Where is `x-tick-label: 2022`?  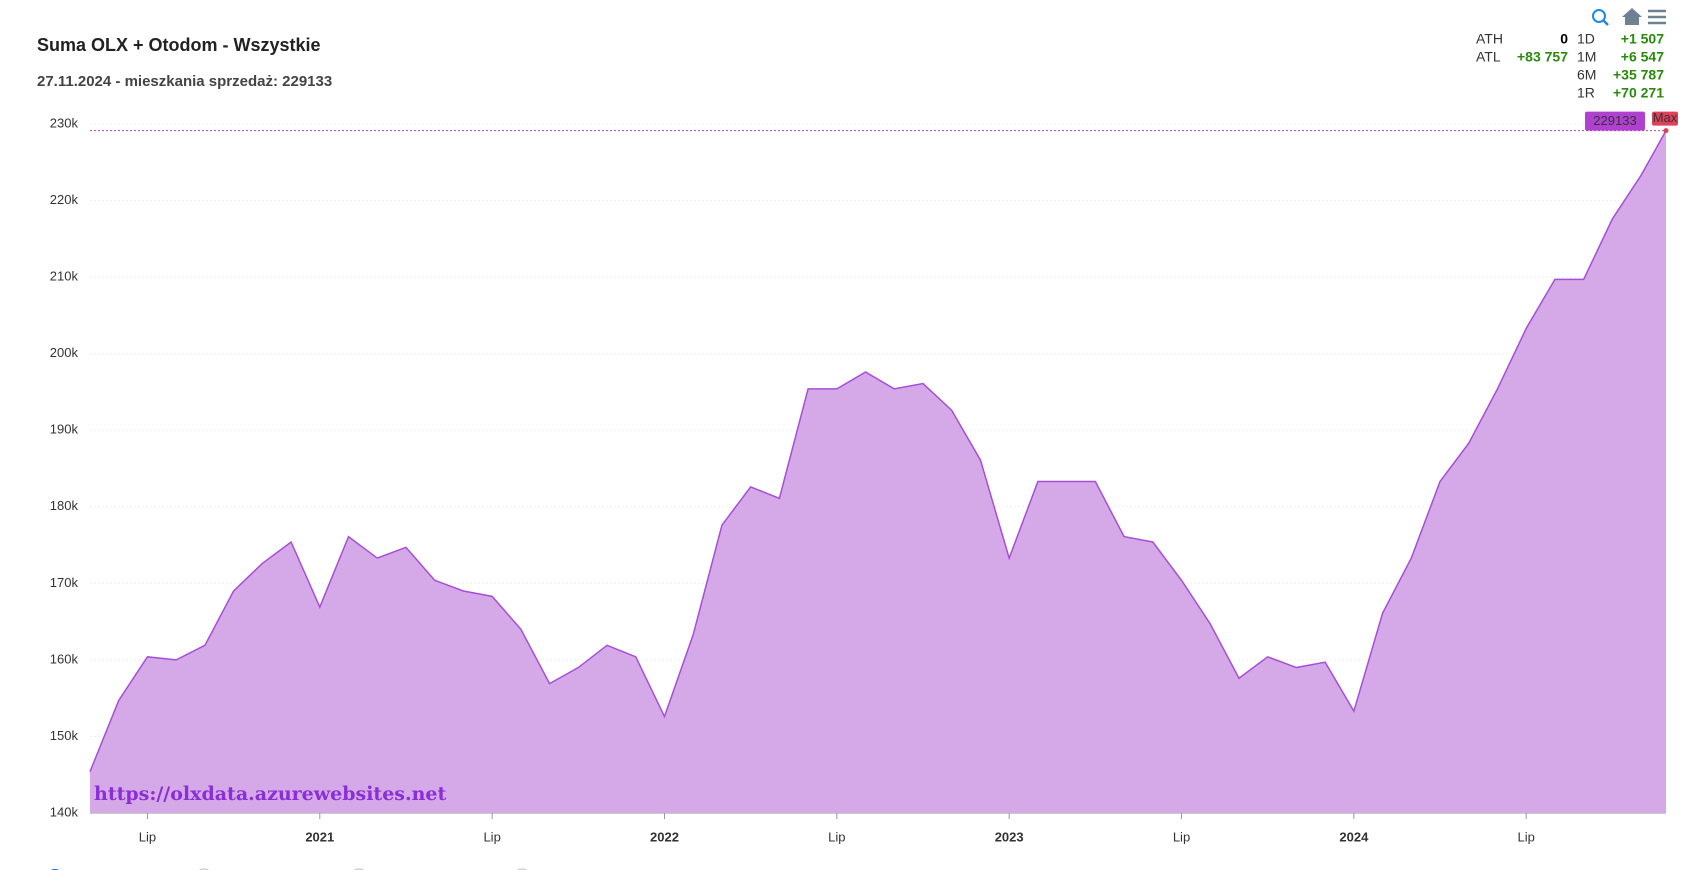 x-tick-label: 2022 is located at coordinates (664, 836).